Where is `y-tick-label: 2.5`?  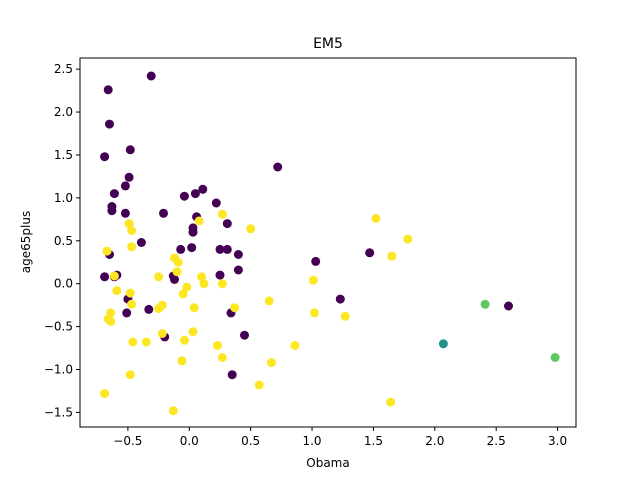 y-tick-label: 2.5 is located at coordinates (63, 69).